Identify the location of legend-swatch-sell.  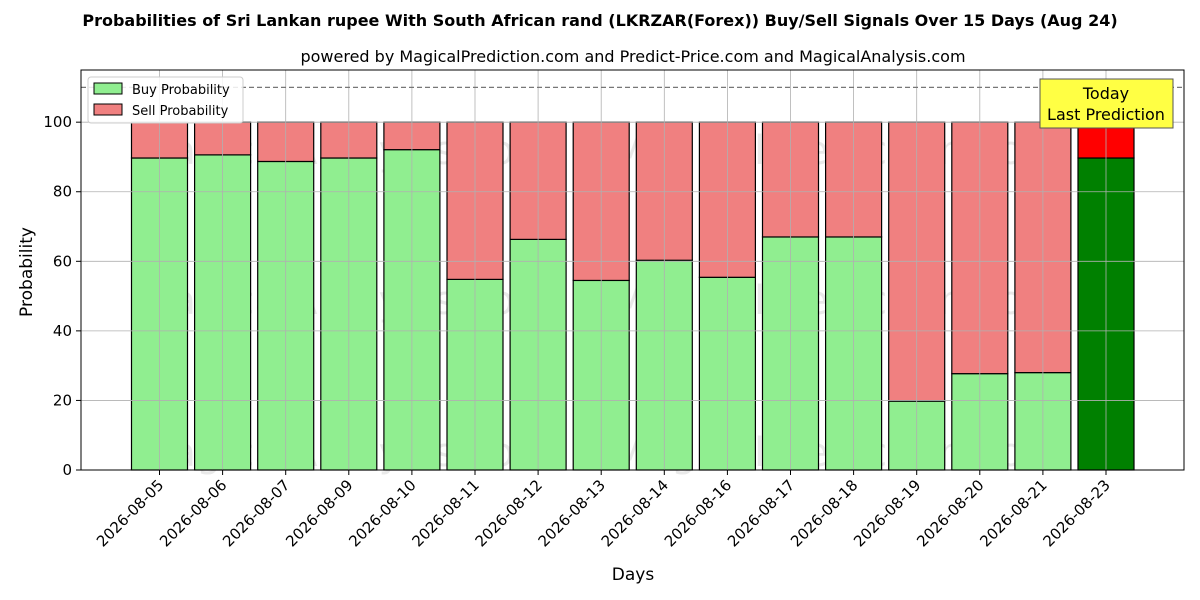
(108, 109).